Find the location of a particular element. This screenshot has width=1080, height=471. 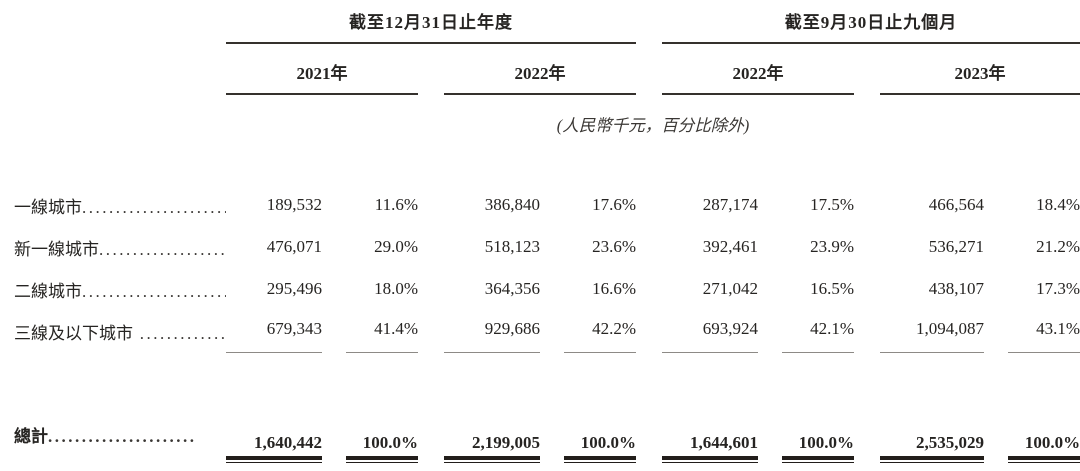

double-rule: 2,535,029 is located at coordinates (932, 448).